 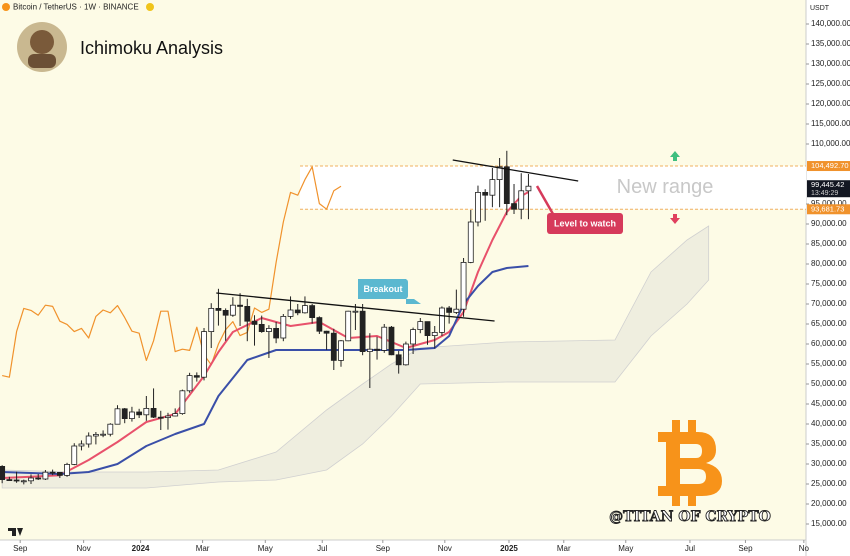 What do you see at coordinates (827, 184) in the screenshot?
I see `last-price-label: 99,445.42` at bounding box center [827, 184].